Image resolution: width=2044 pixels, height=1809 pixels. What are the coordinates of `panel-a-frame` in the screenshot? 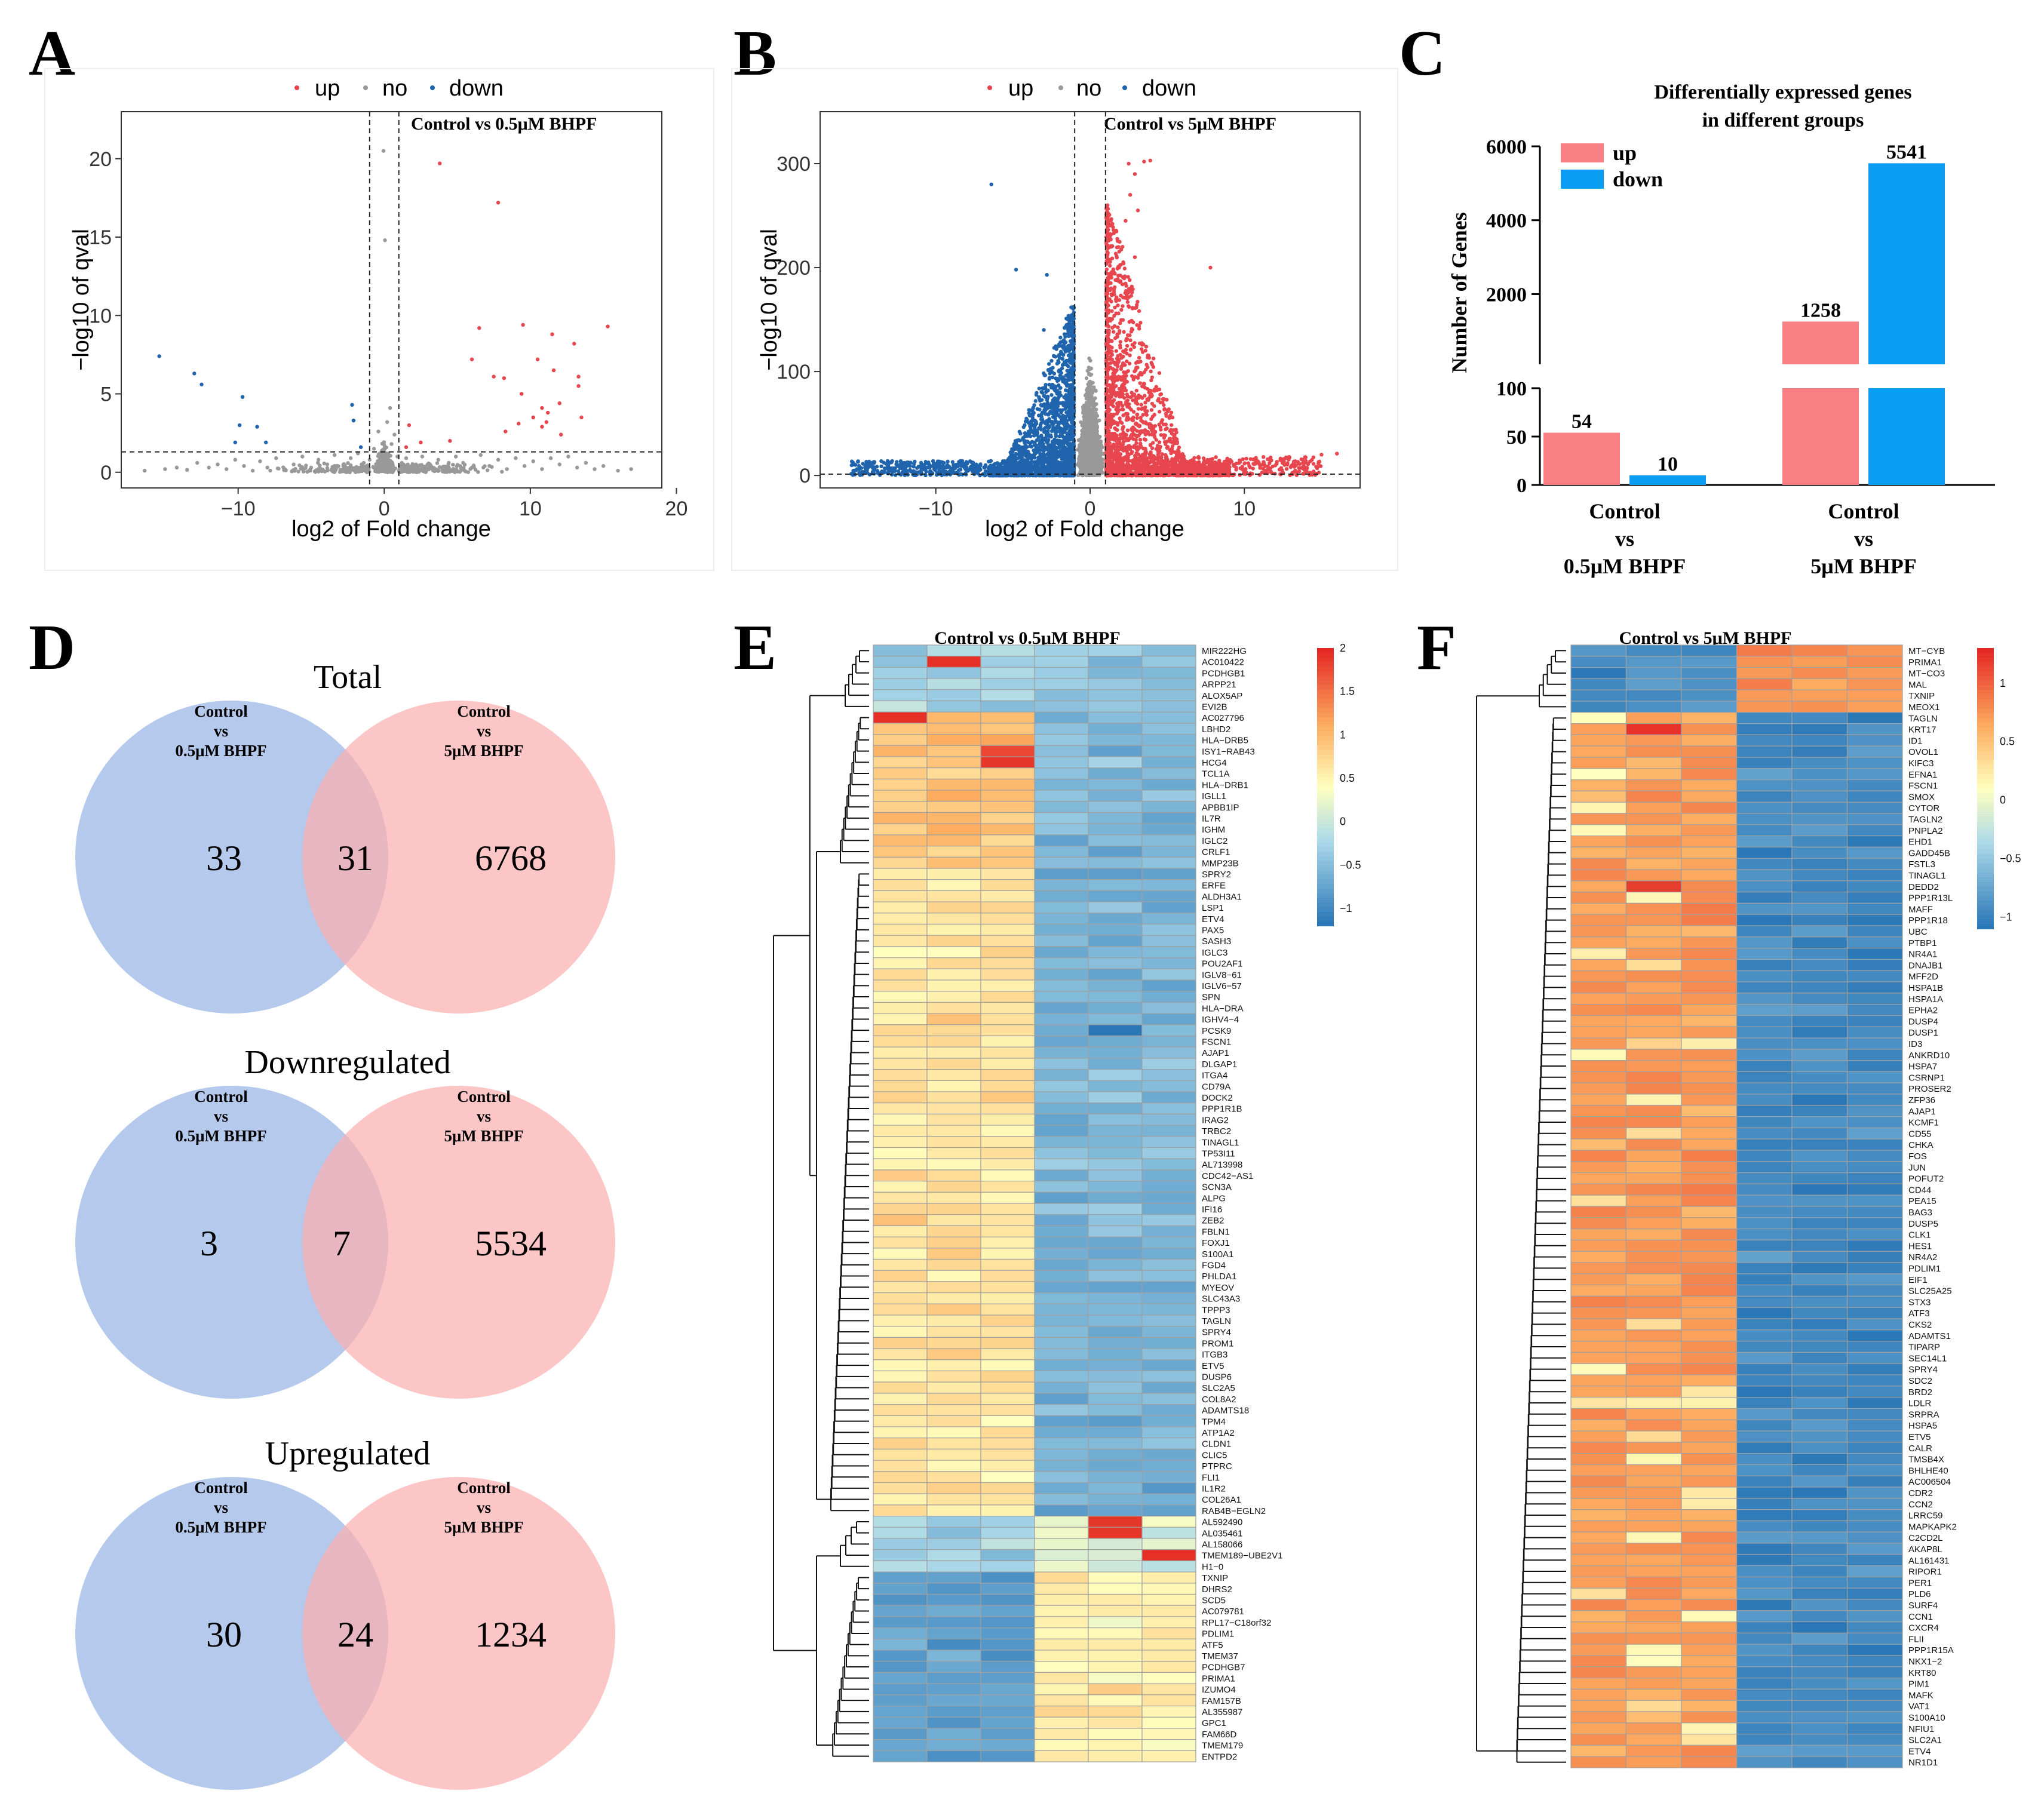 It's located at (379, 319).